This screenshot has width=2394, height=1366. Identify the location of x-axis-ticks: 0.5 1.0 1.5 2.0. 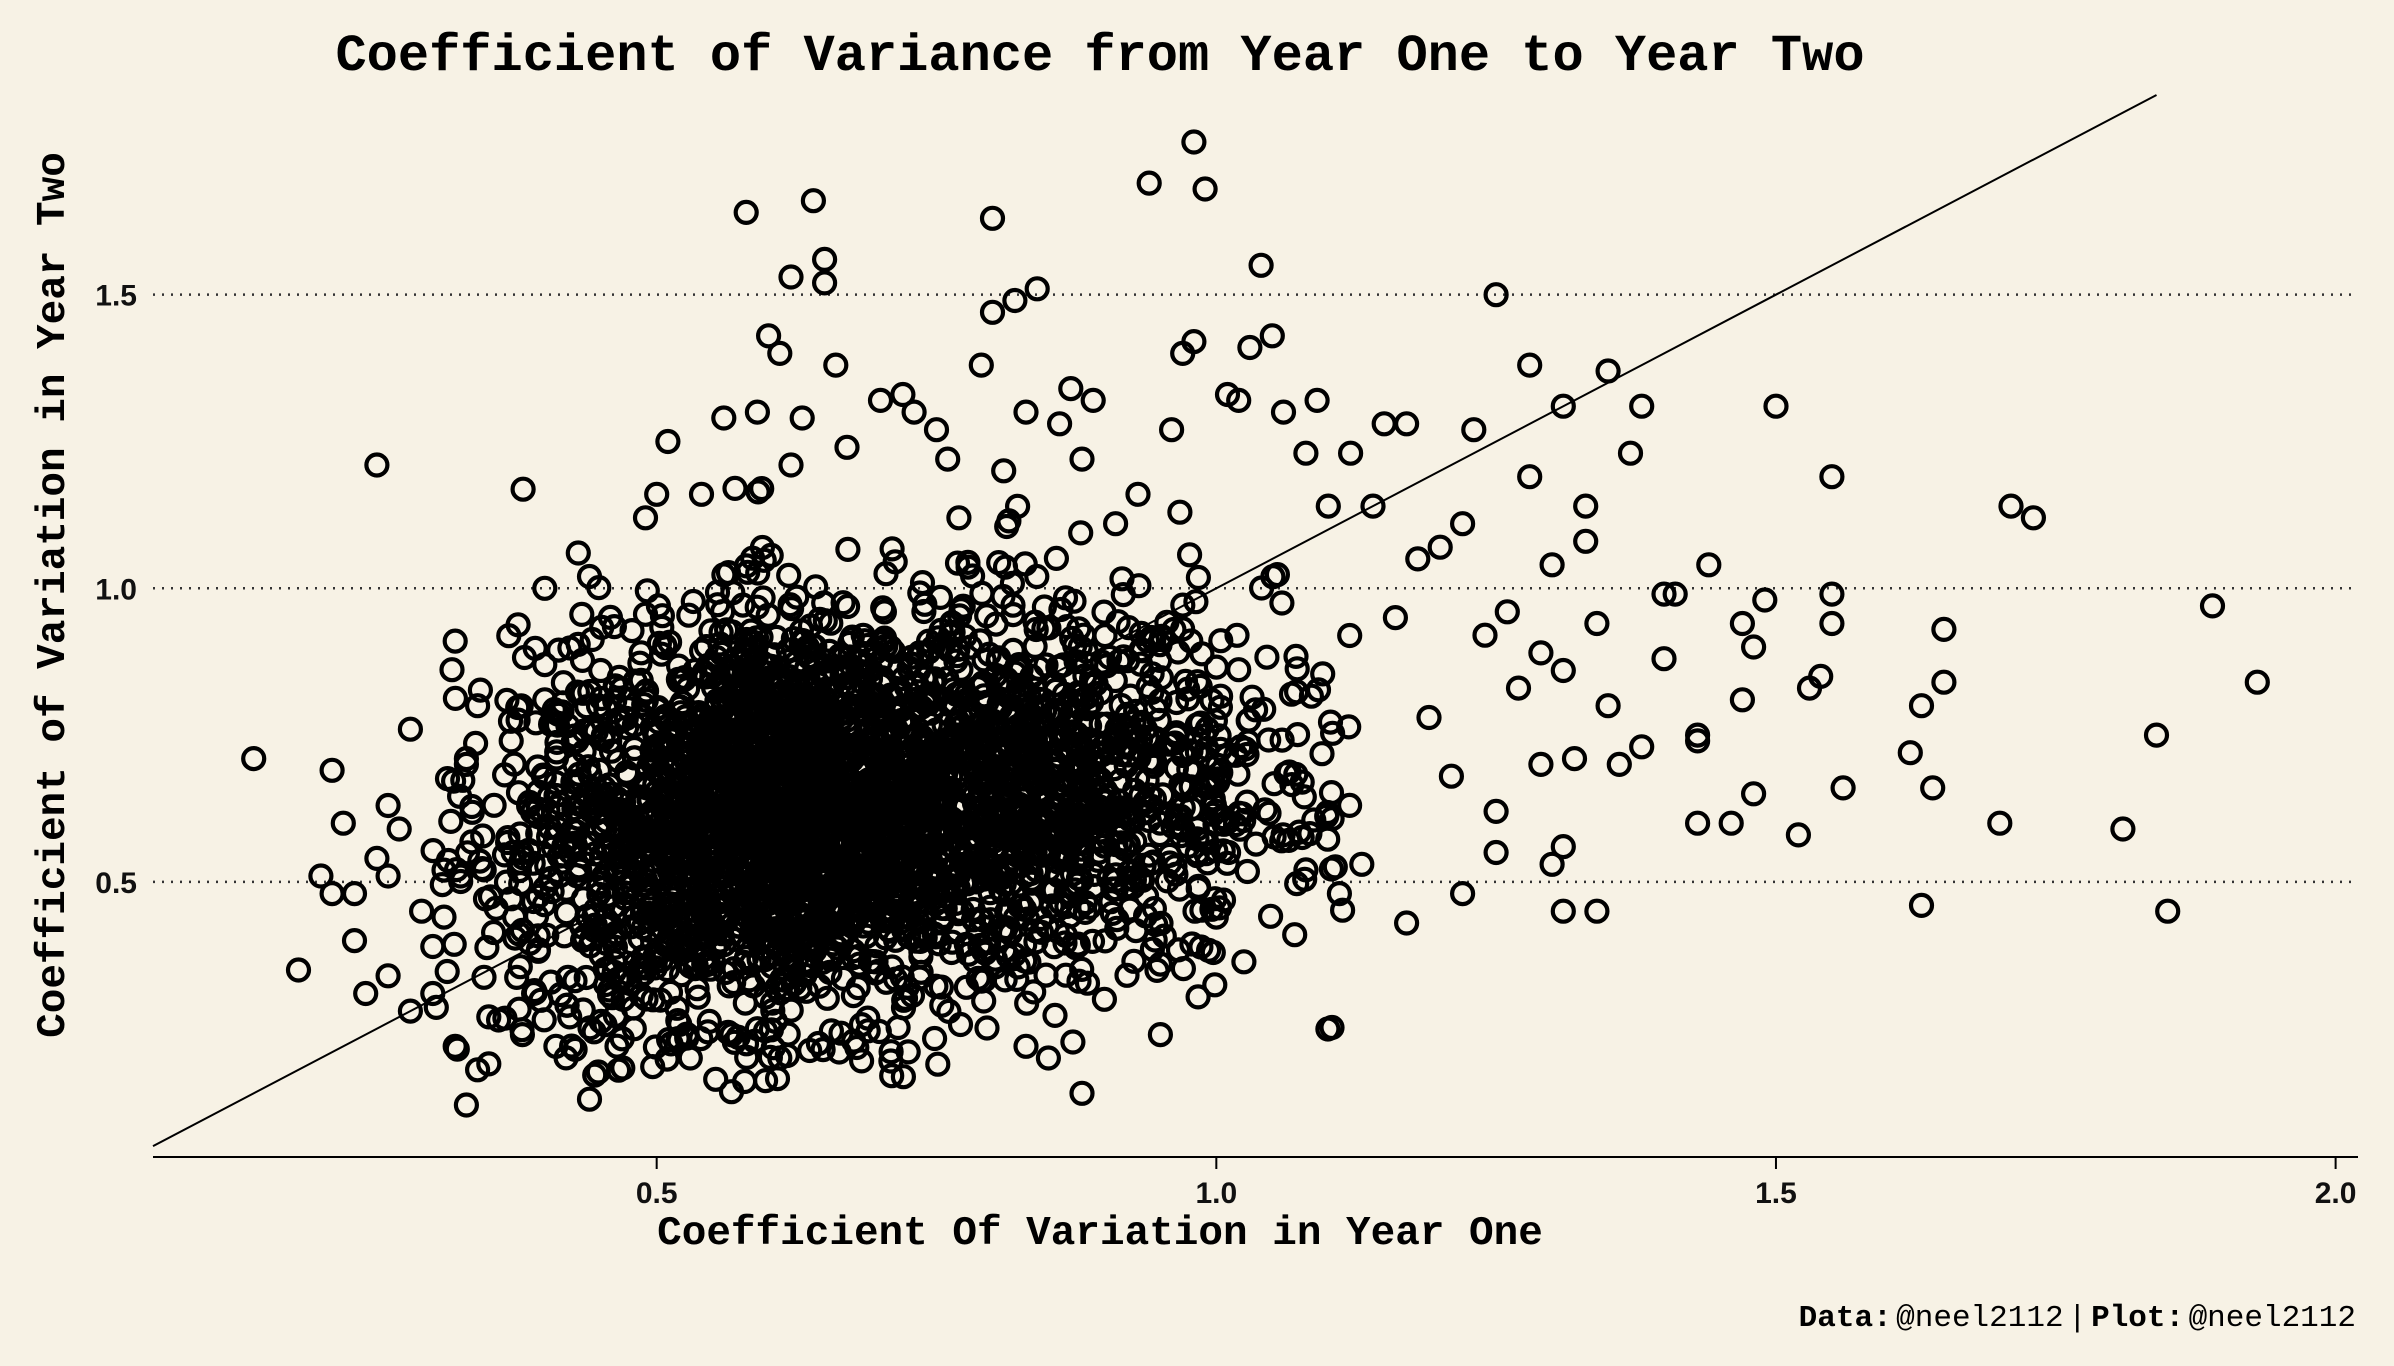
(1496, 1183).